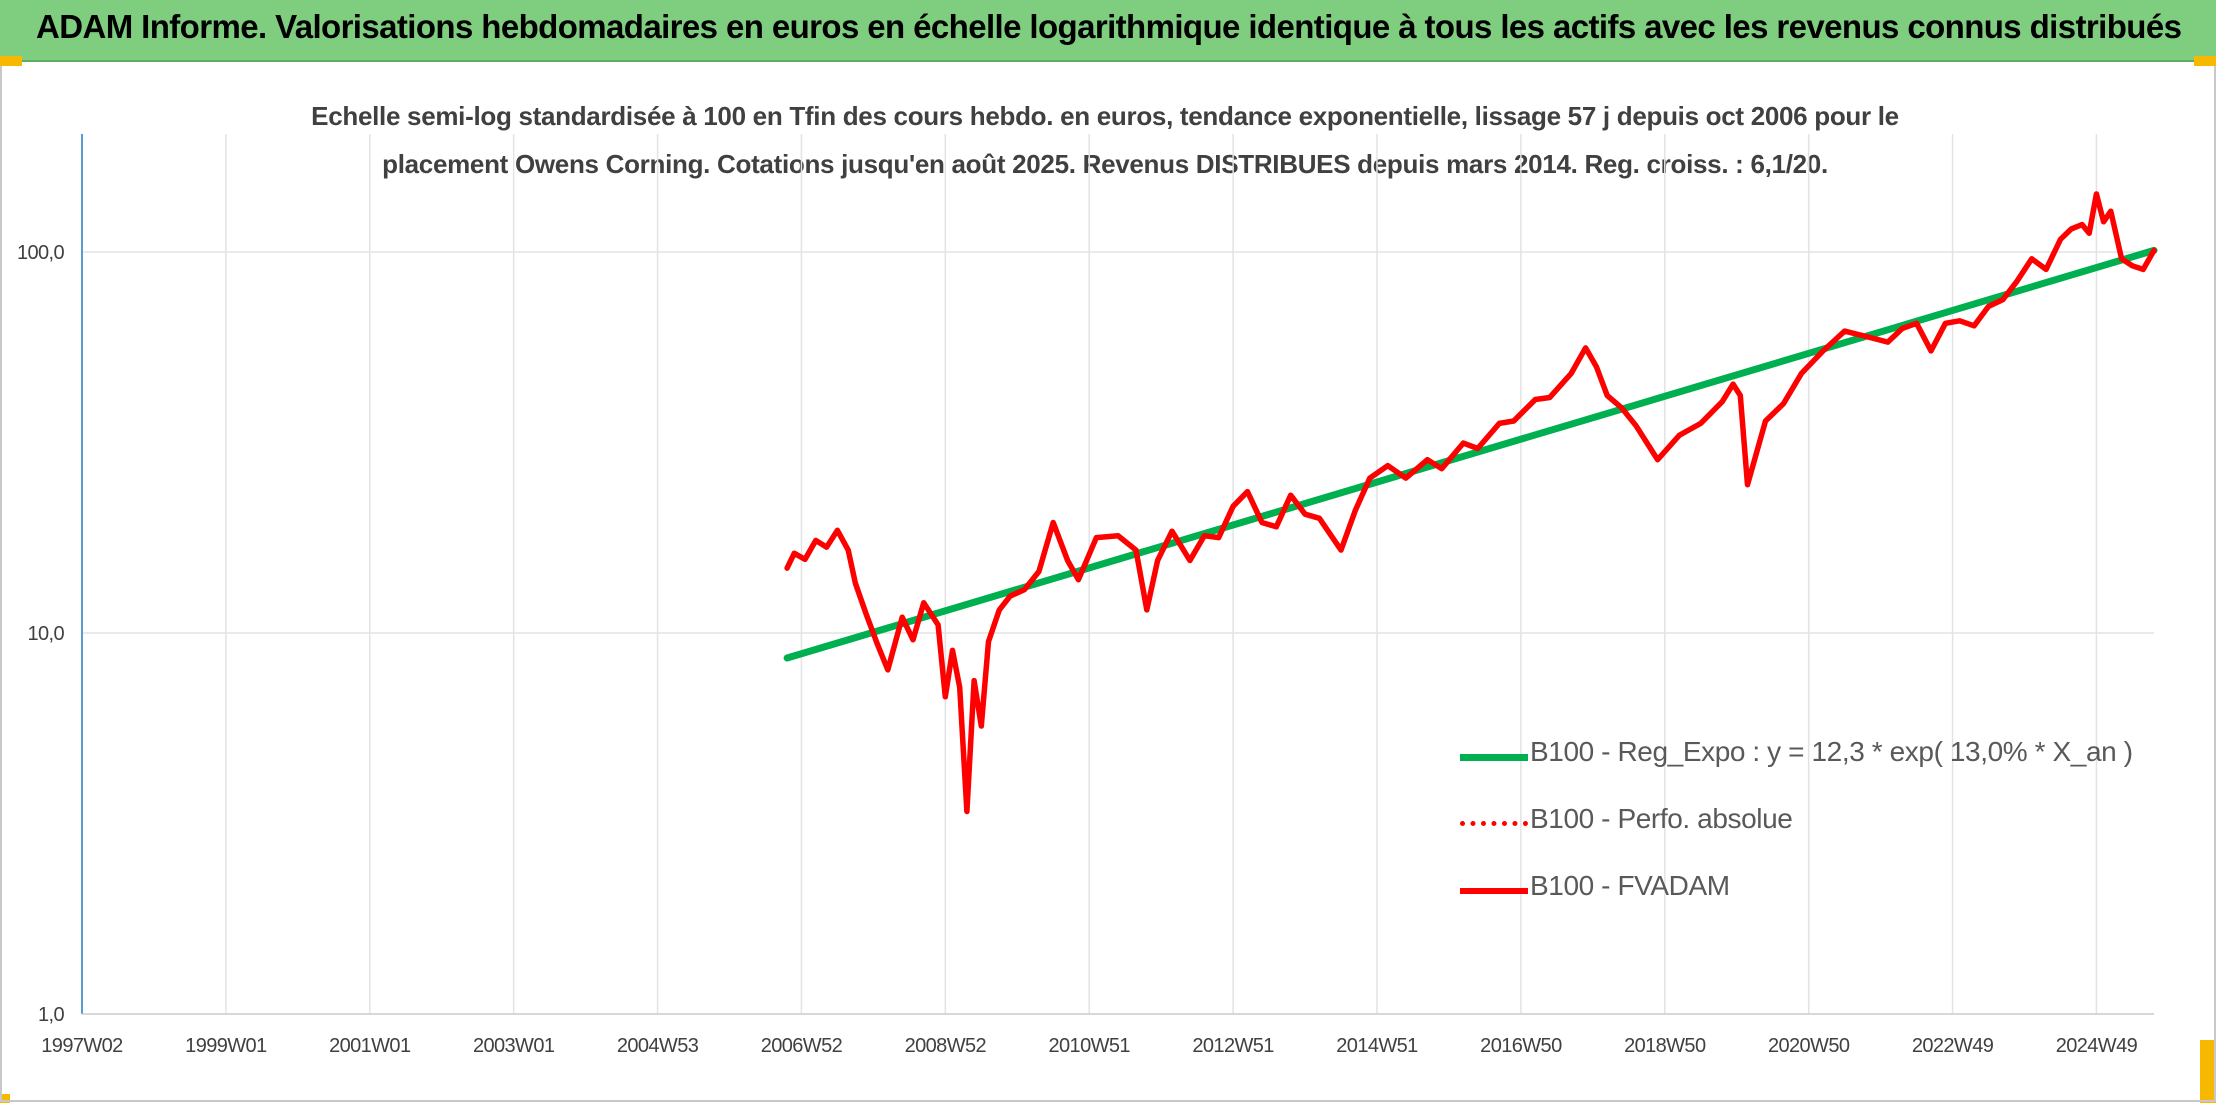 The image size is (2216, 1103). I want to click on x-tick-label: 2020W50, so click(1809, 1046).